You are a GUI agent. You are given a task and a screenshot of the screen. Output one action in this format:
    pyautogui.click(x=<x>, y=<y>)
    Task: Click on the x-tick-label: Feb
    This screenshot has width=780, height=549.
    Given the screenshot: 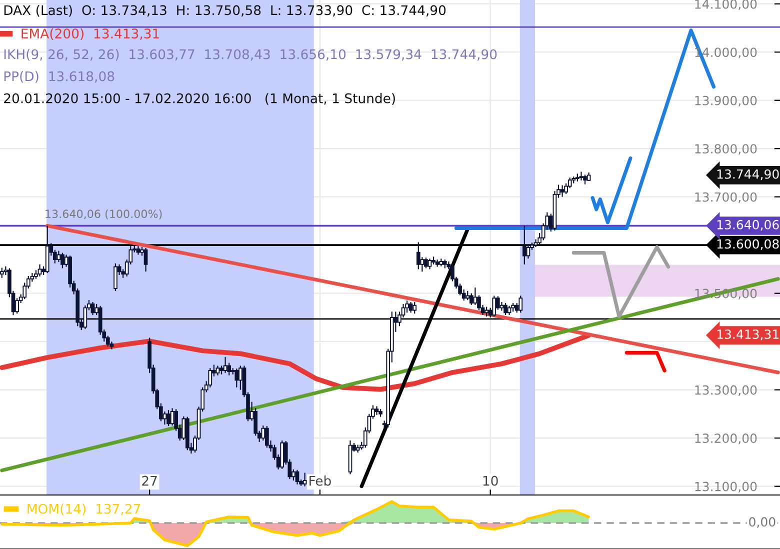 What is the action you would take?
    pyautogui.click(x=320, y=481)
    